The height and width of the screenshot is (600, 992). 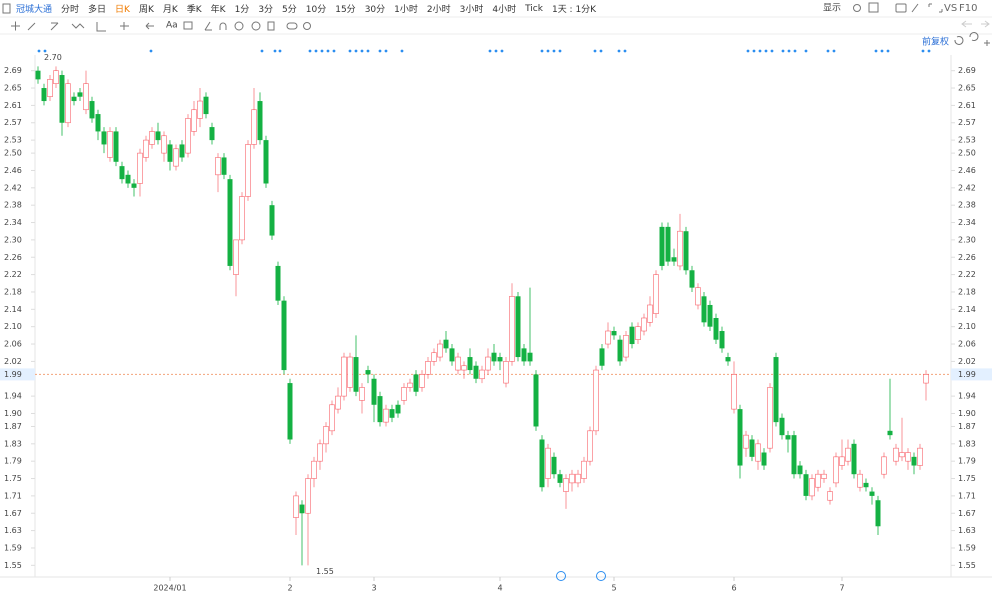 I want to click on y-tick-label: 1.71, so click(x=13, y=495).